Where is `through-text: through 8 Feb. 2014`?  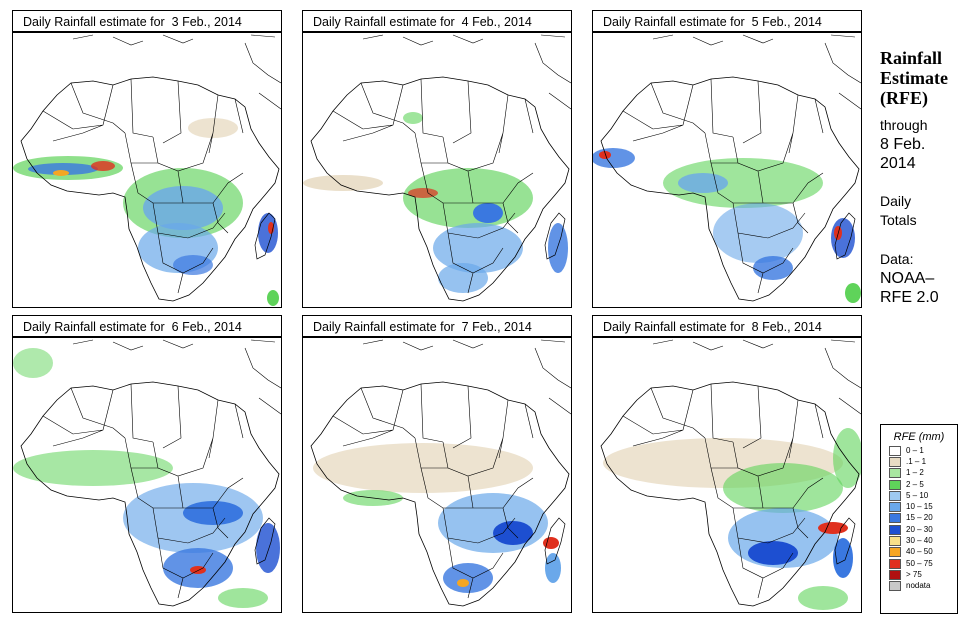
through-text: through 8 Feb. 2014 is located at coordinates (903, 144).